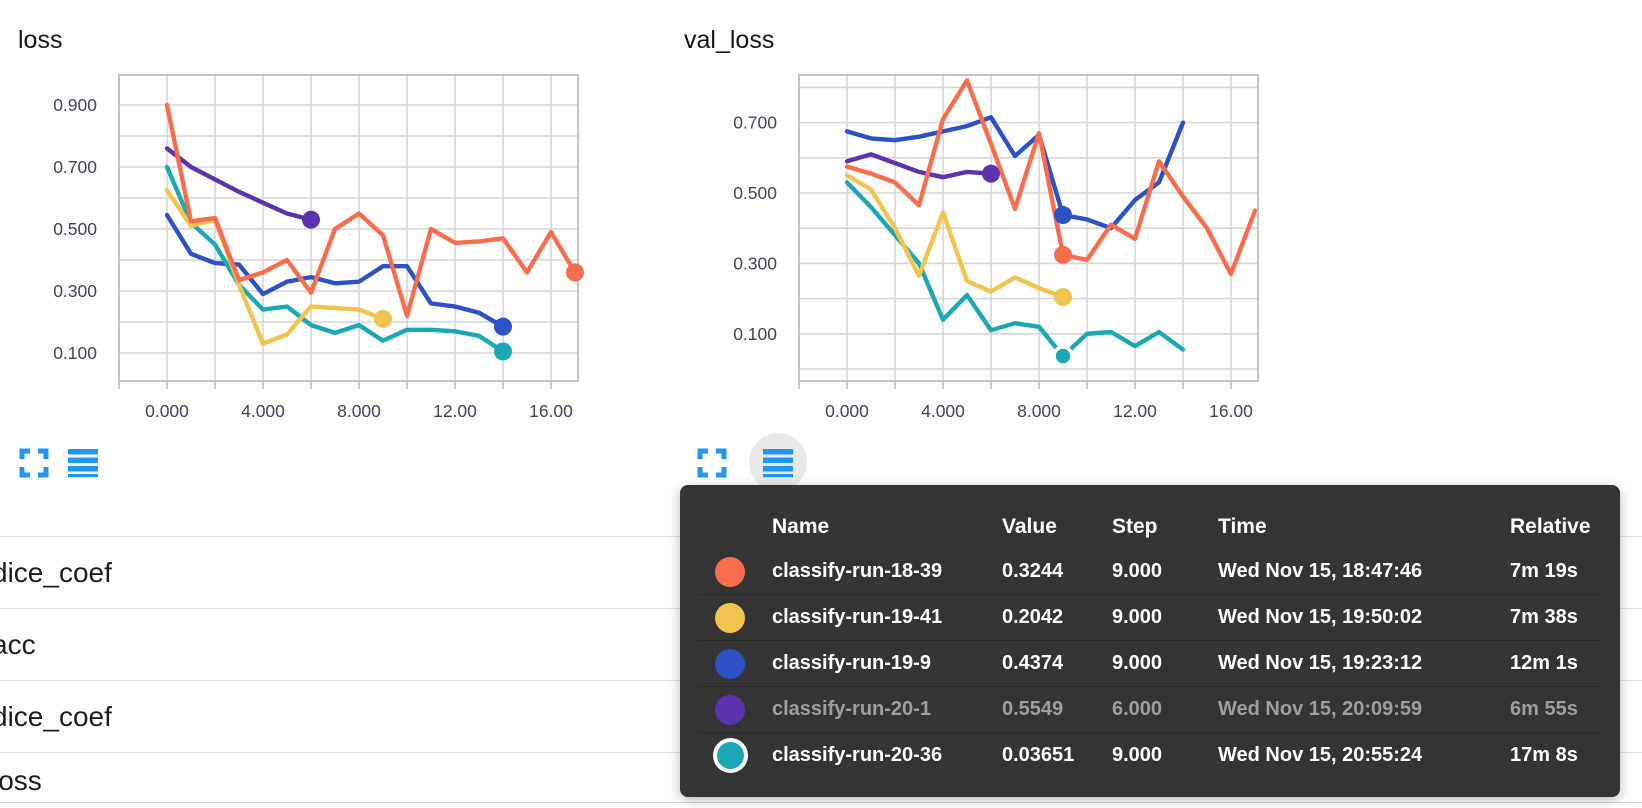 This screenshot has height=808, width=1642. I want to click on val-loss-fullscreen-icon, so click(712, 463).